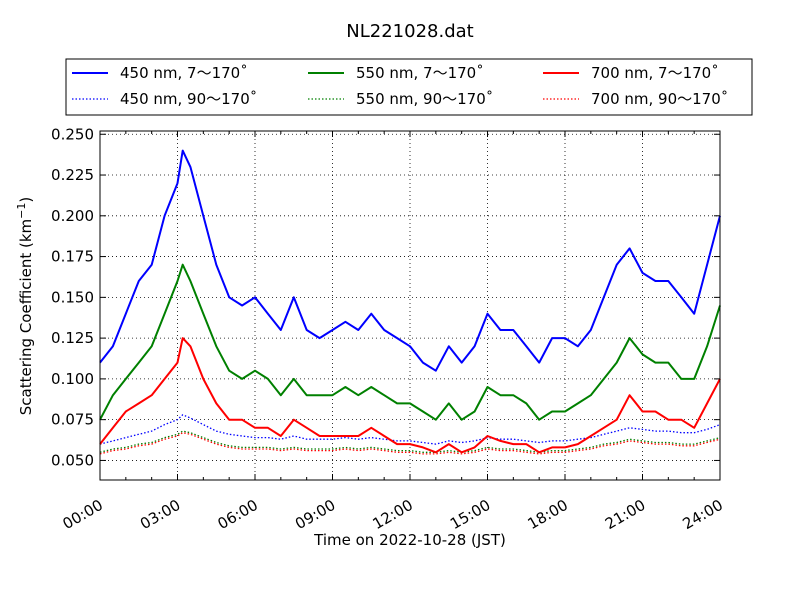 This screenshot has width=800, height=600. I want to click on legend-label: 700 nm, 7～170˚, so click(655, 73).